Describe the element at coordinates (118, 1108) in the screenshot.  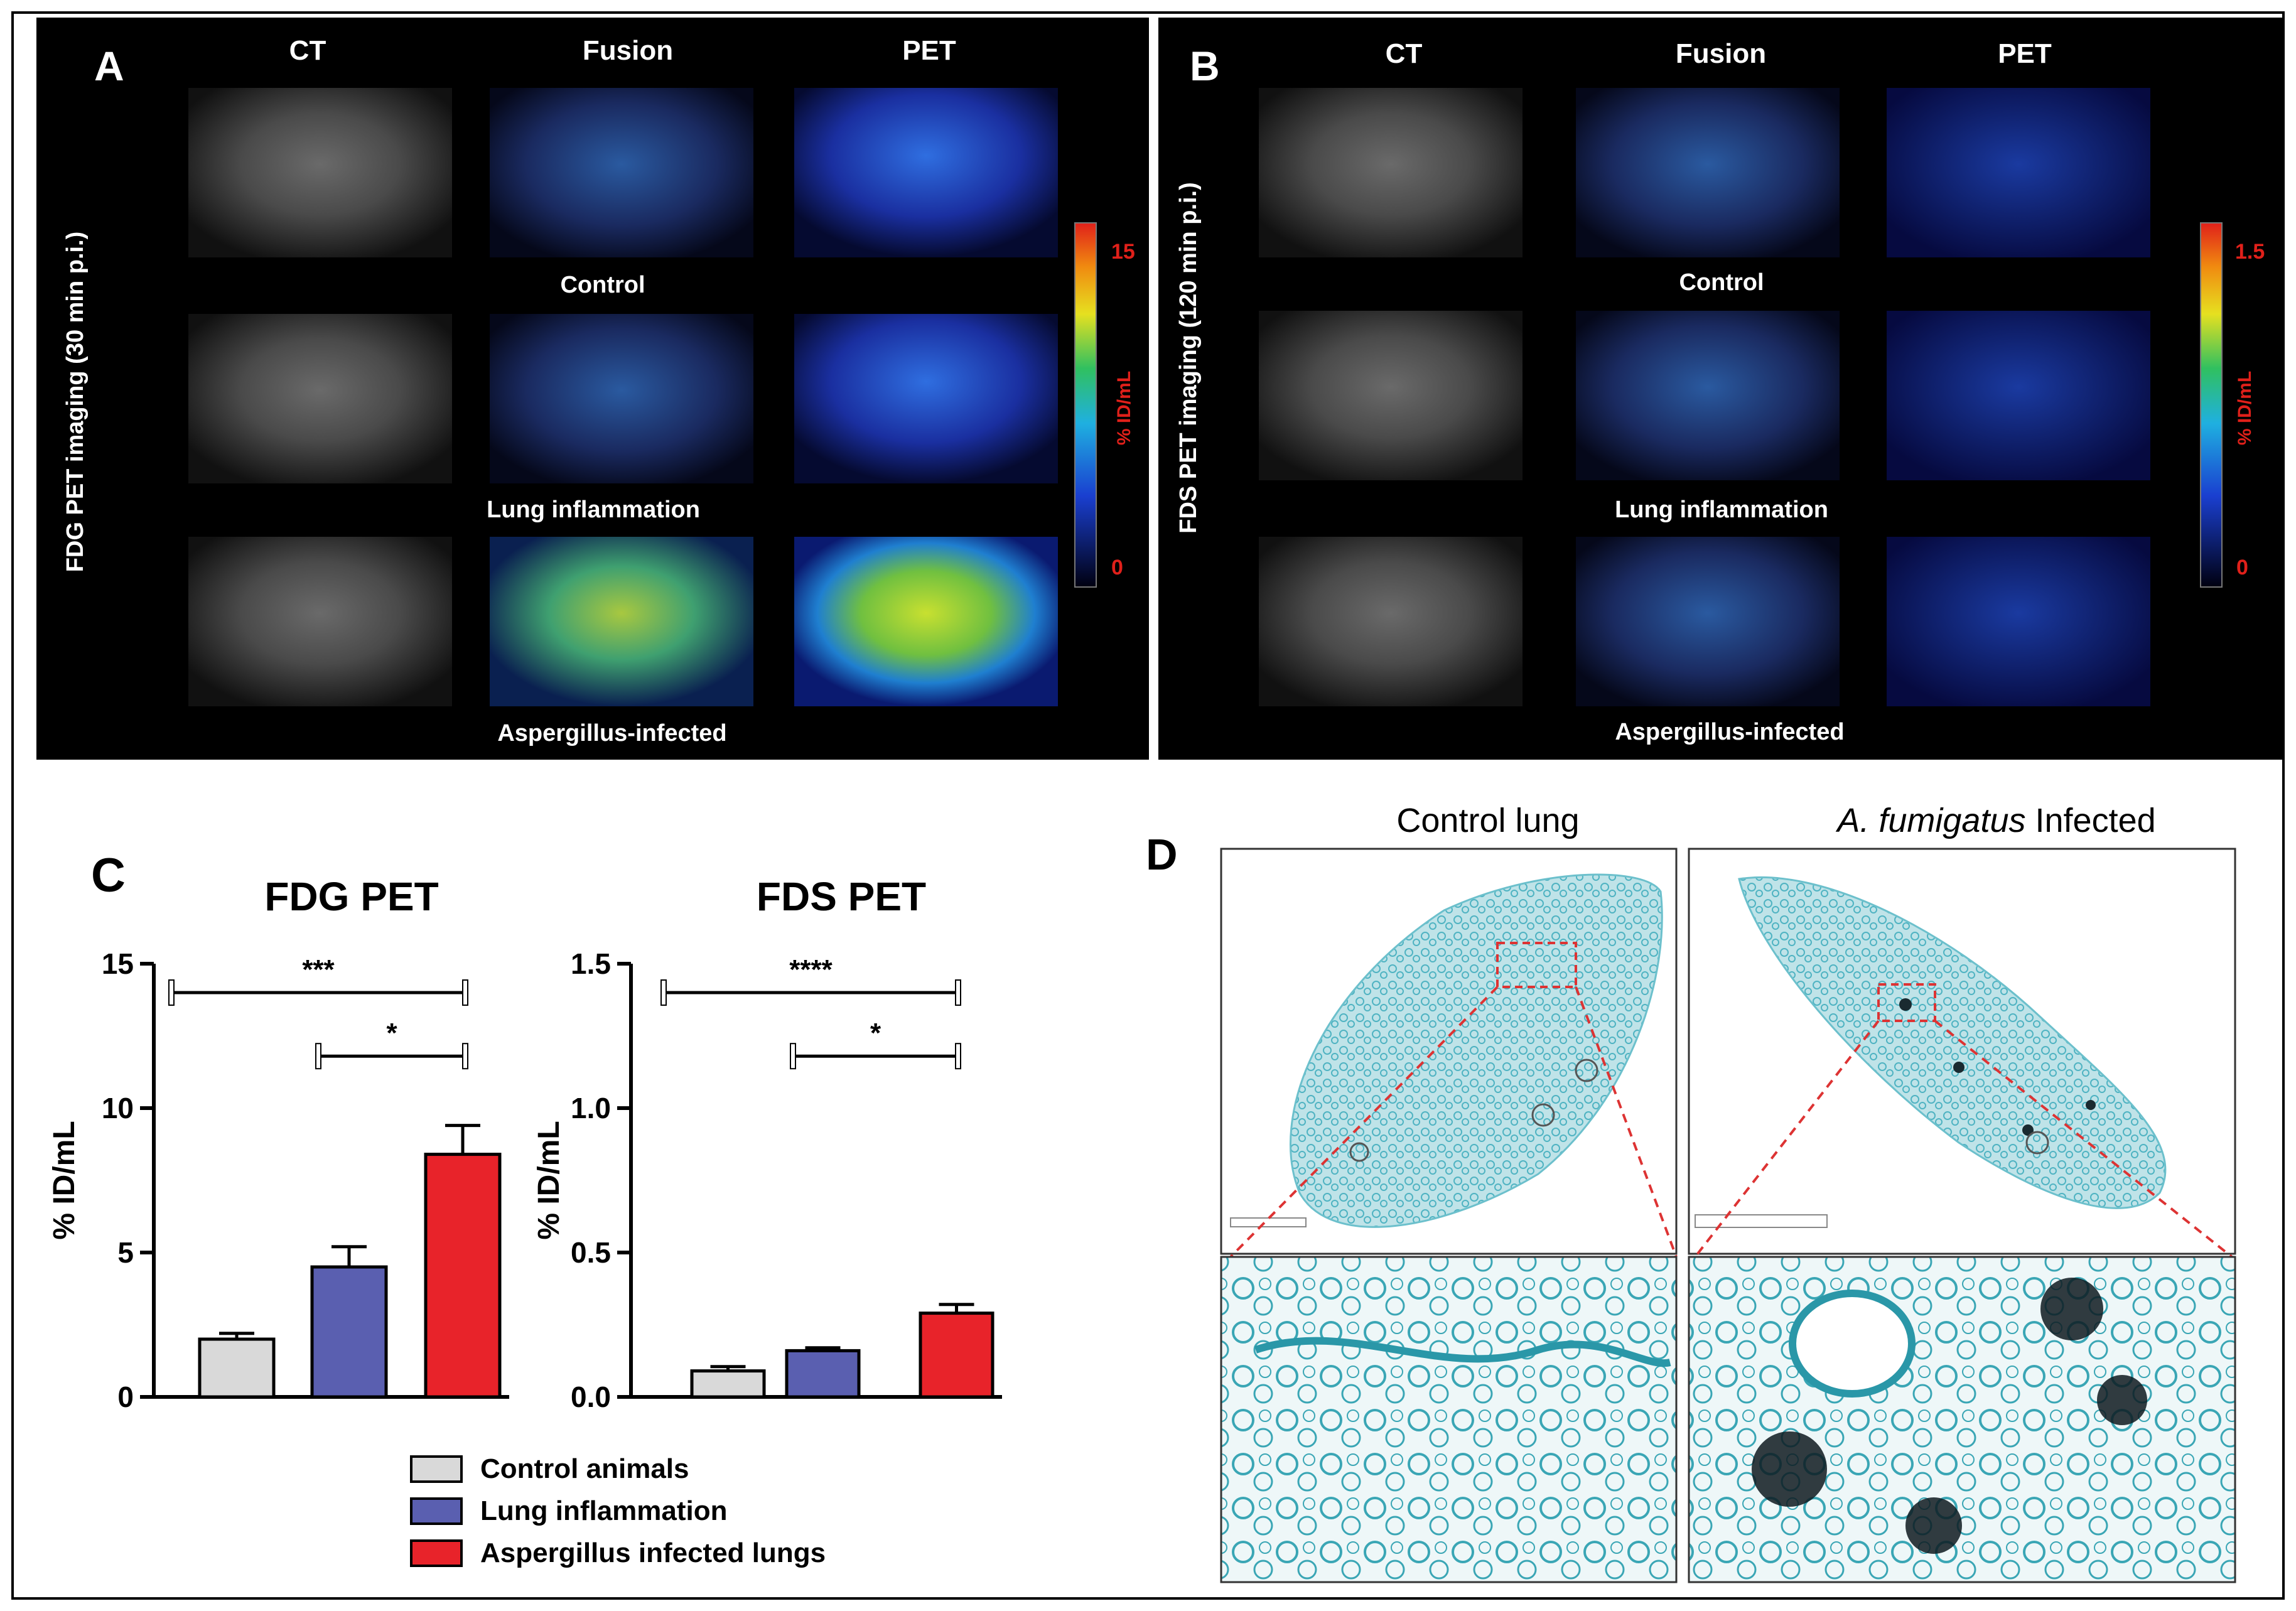
I see `y-tick-label: 10` at that location.